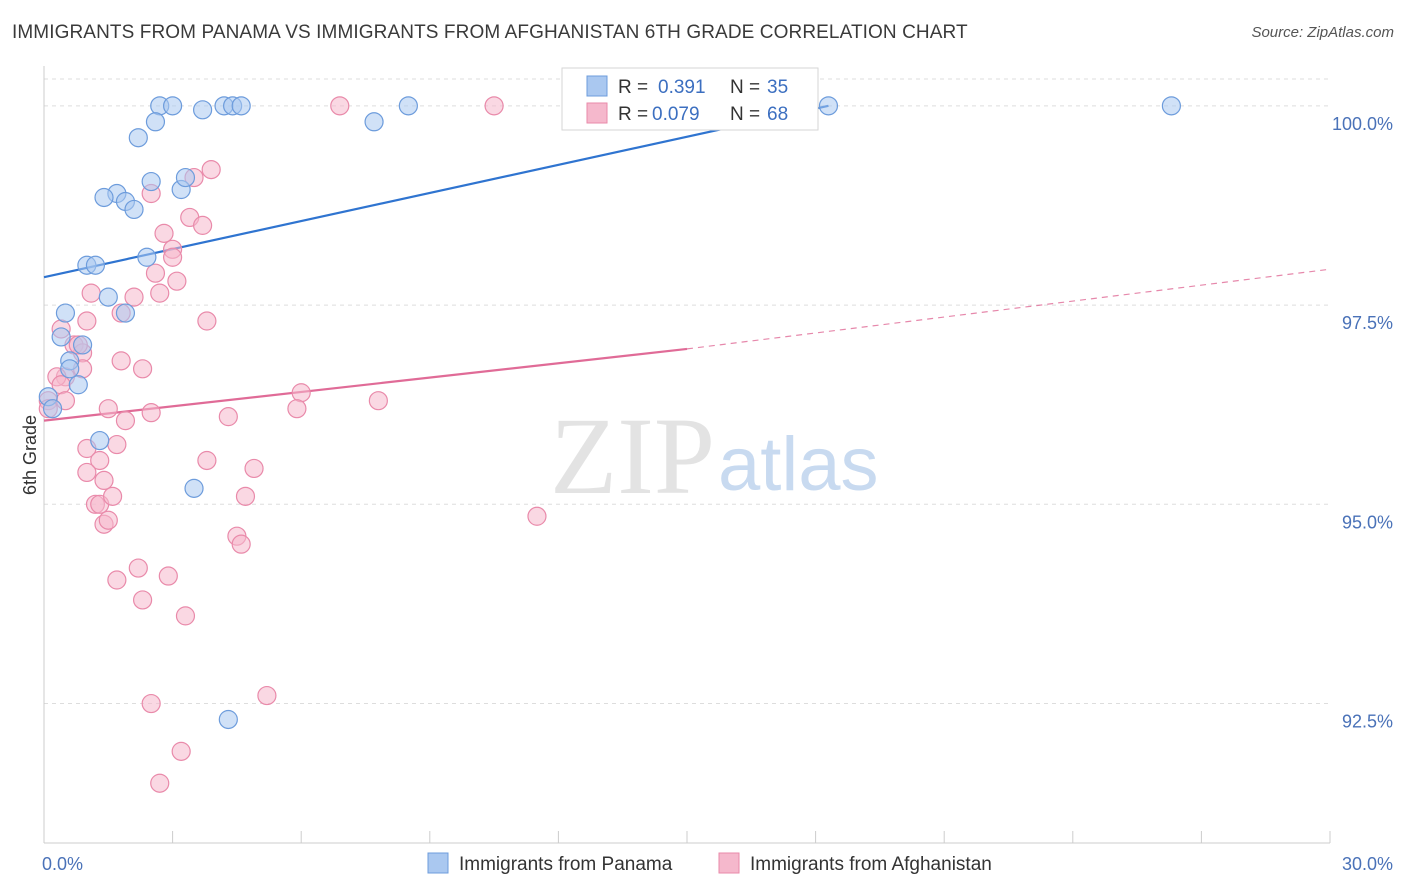 This screenshot has height=892, width=1406. What do you see at coordinates (745, 87) in the screenshot?
I see `legend-panama-n-label: N =` at bounding box center [745, 87].